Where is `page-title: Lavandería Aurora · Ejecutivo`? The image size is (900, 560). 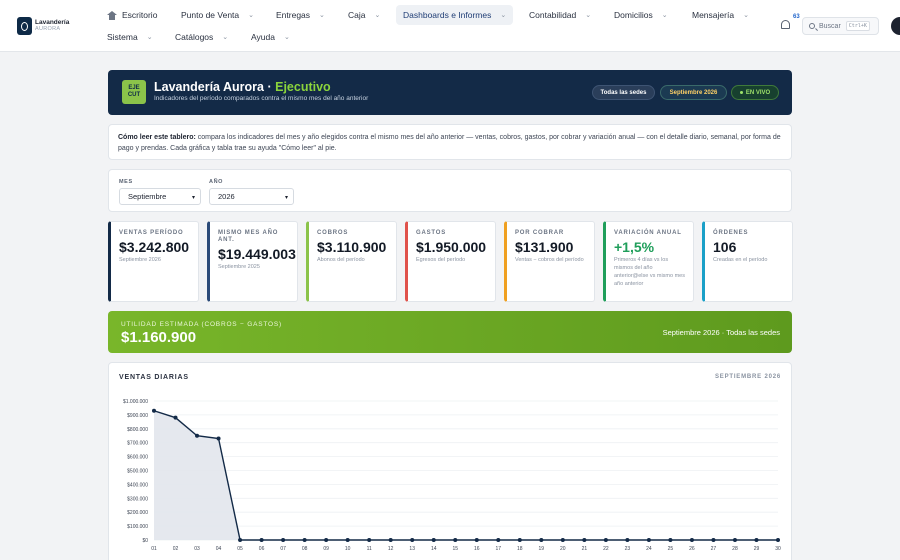 page-title: Lavandería Aurora · Ejecutivo is located at coordinates (242, 87).